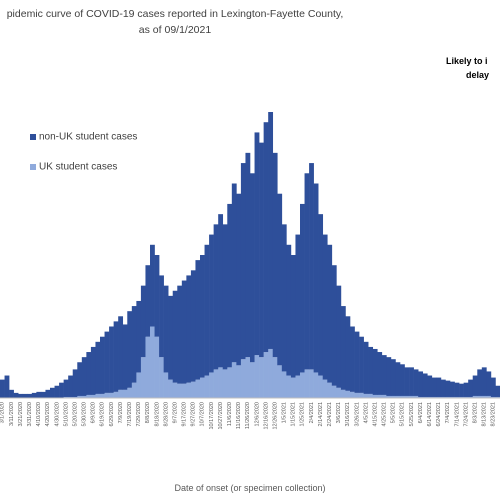 This screenshot has width=500, height=500. What do you see at coordinates (30, 414) in the screenshot?
I see `x-tick-label: 3/31/2020` at bounding box center [30, 414].